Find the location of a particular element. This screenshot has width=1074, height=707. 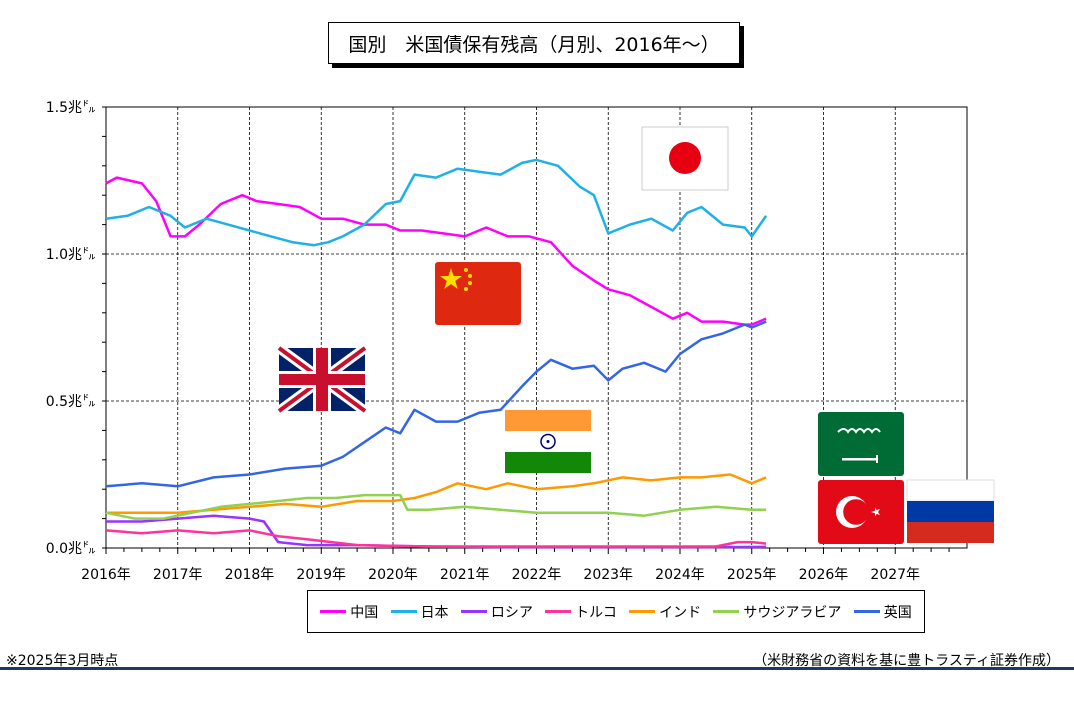

legend-item-japan: 日本 is located at coordinates (419, 612).